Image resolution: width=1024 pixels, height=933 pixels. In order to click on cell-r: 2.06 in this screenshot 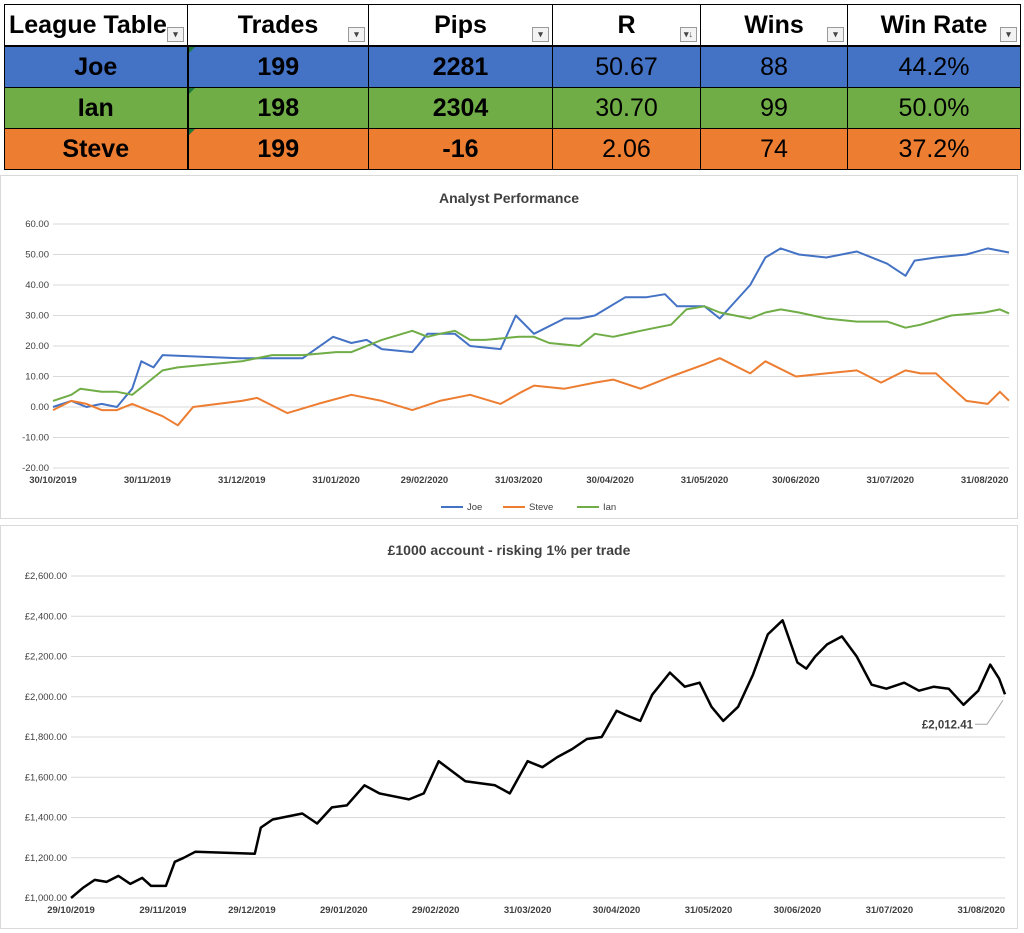, I will do `click(626, 149)`.